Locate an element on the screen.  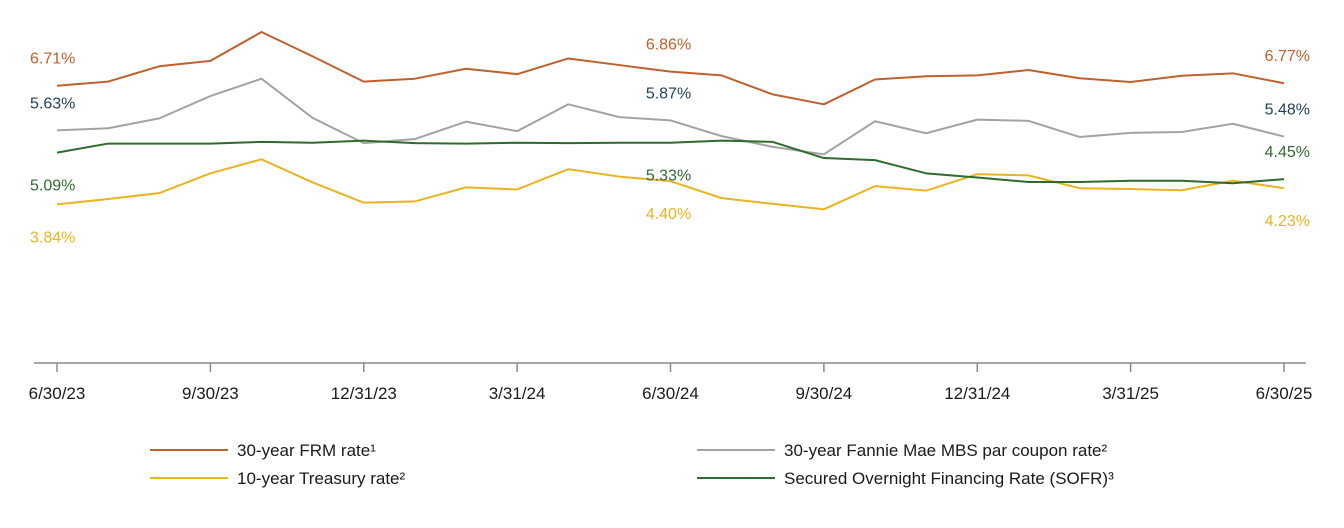
series-line-30-year-frm-rate is located at coordinates (670, 68).